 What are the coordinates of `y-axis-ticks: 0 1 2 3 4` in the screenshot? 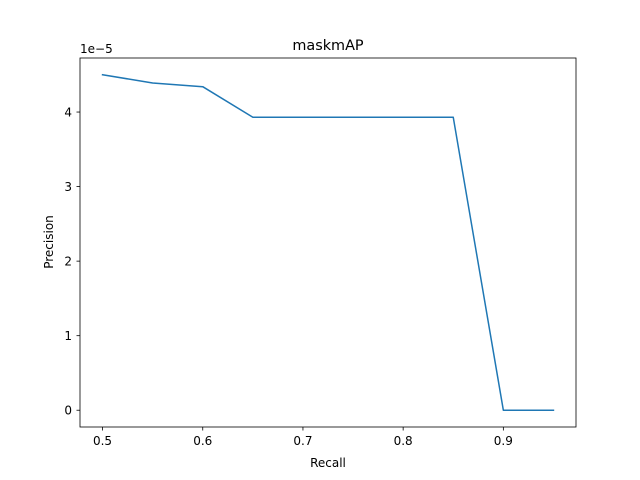 It's located at (72, 261).